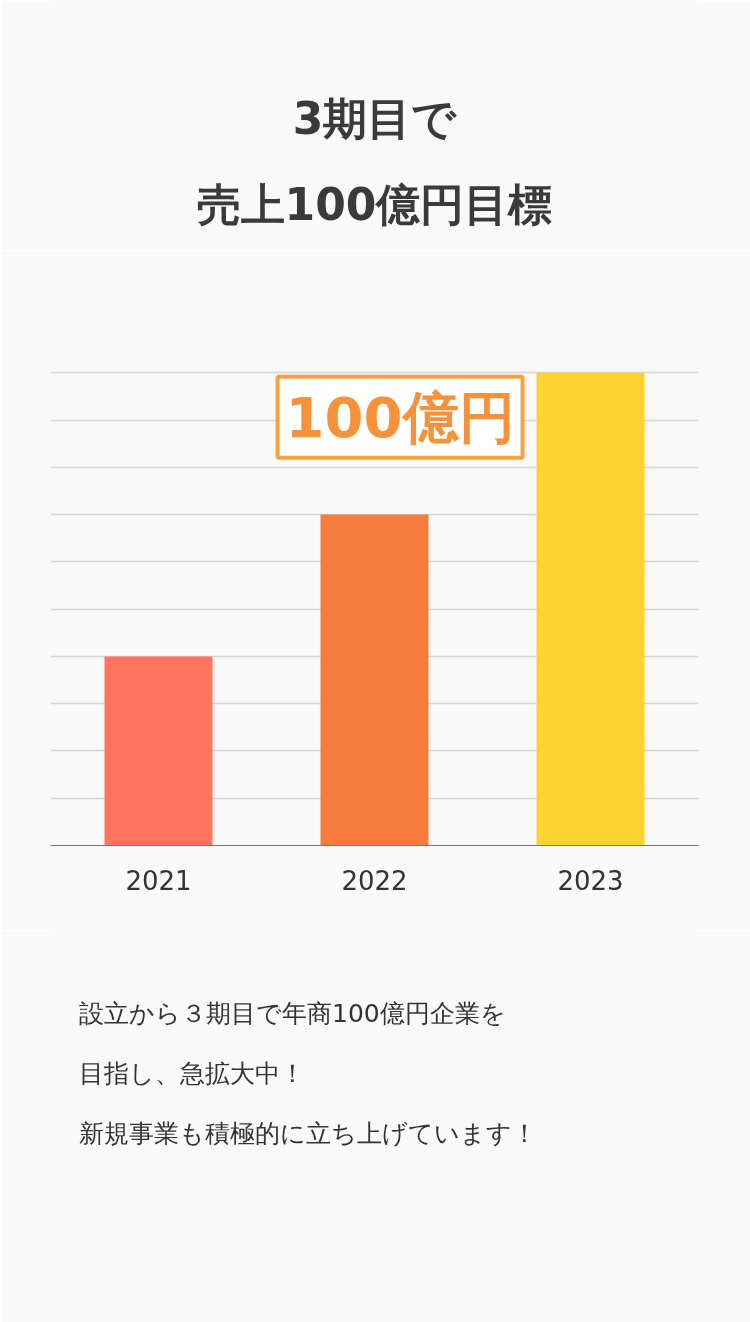  What do you see at coordinates (158, 880) in the screenshot?
I see `x-tick-label: 2021` at bounding box center [158, 880].